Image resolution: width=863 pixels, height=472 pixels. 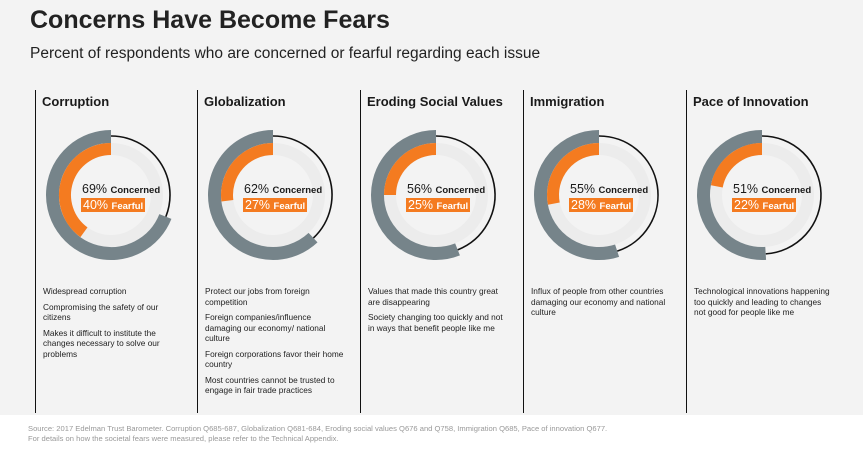 What do you see at coordinates (85, 291) in the screenshot?
I see `note-item: Widespread corruption` at bounding box center [85, 291].